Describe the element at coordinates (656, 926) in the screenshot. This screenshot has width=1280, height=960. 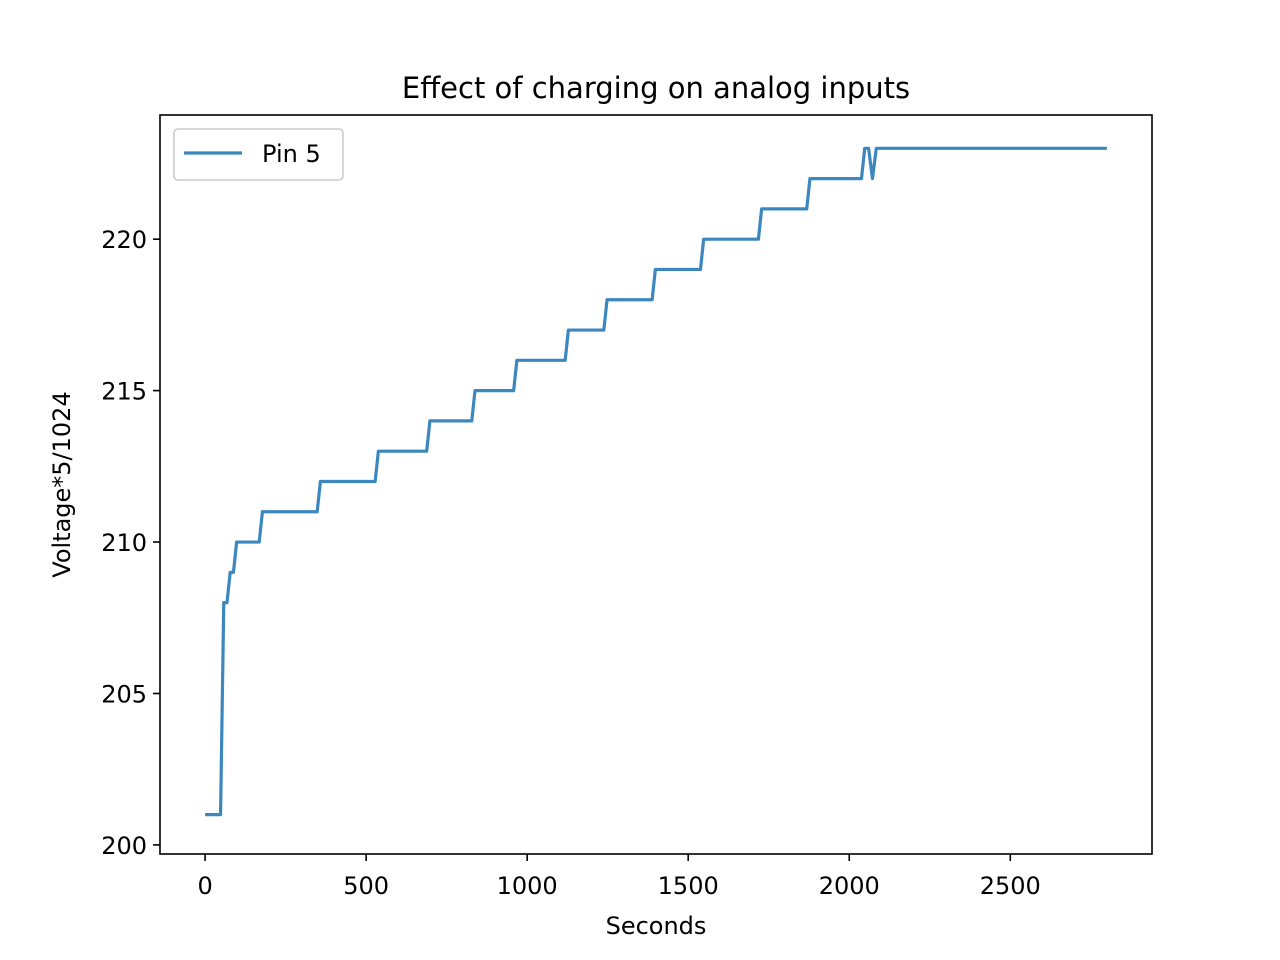
I see `x-axis-title: Seconds` at that location.